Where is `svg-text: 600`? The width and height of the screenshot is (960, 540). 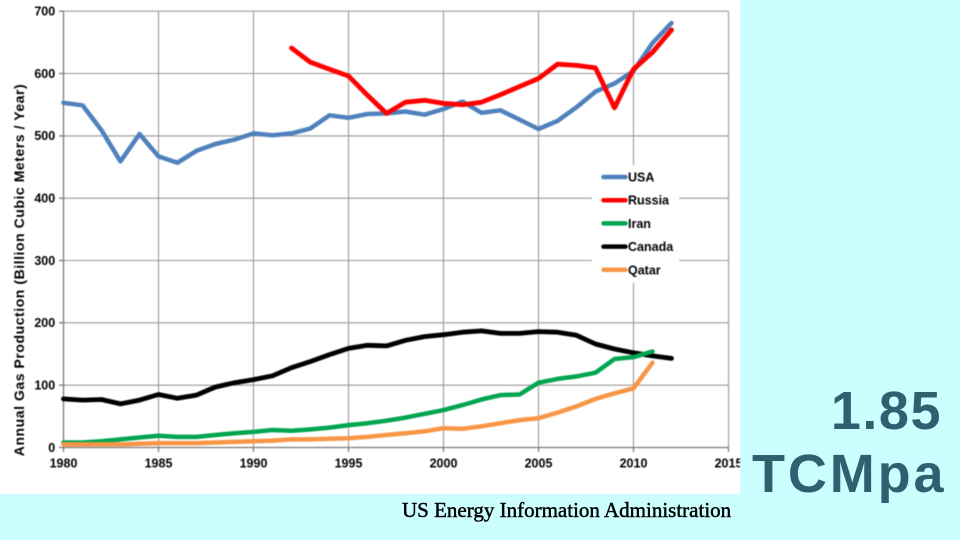
svg-text: 600 is located at coordinates (44, 74).